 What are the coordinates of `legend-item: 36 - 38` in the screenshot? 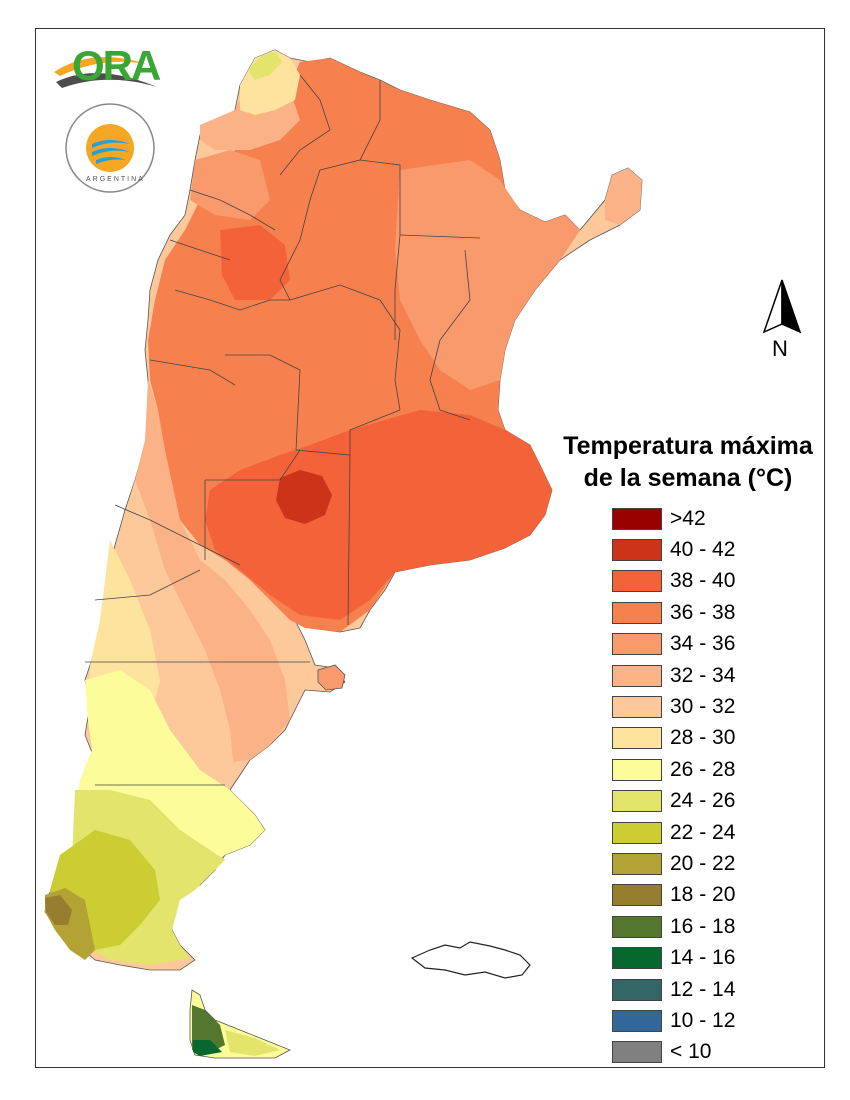 It's located at (673, 612).